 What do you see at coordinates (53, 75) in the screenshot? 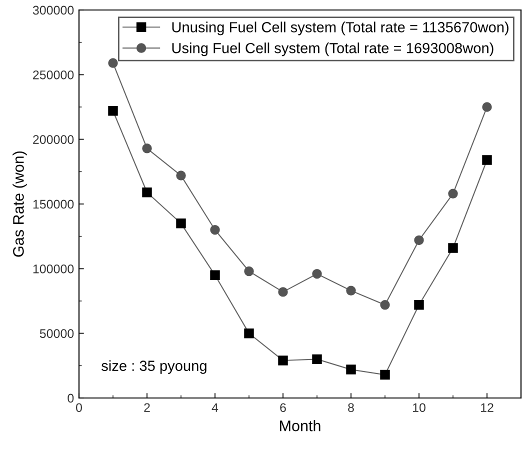
I see `y-tick-label: 250000` at bounding box center [53, 75].